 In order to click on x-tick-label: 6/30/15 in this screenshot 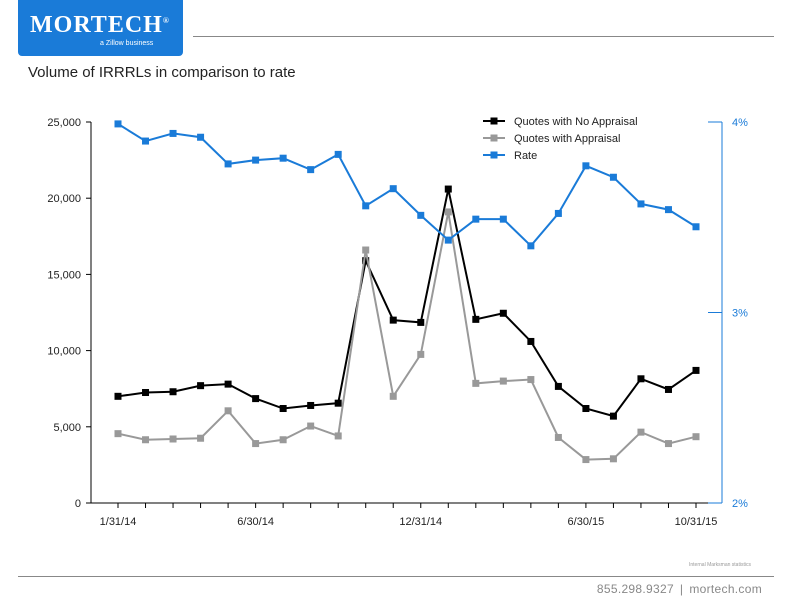, I will do `click(586, 522)`.